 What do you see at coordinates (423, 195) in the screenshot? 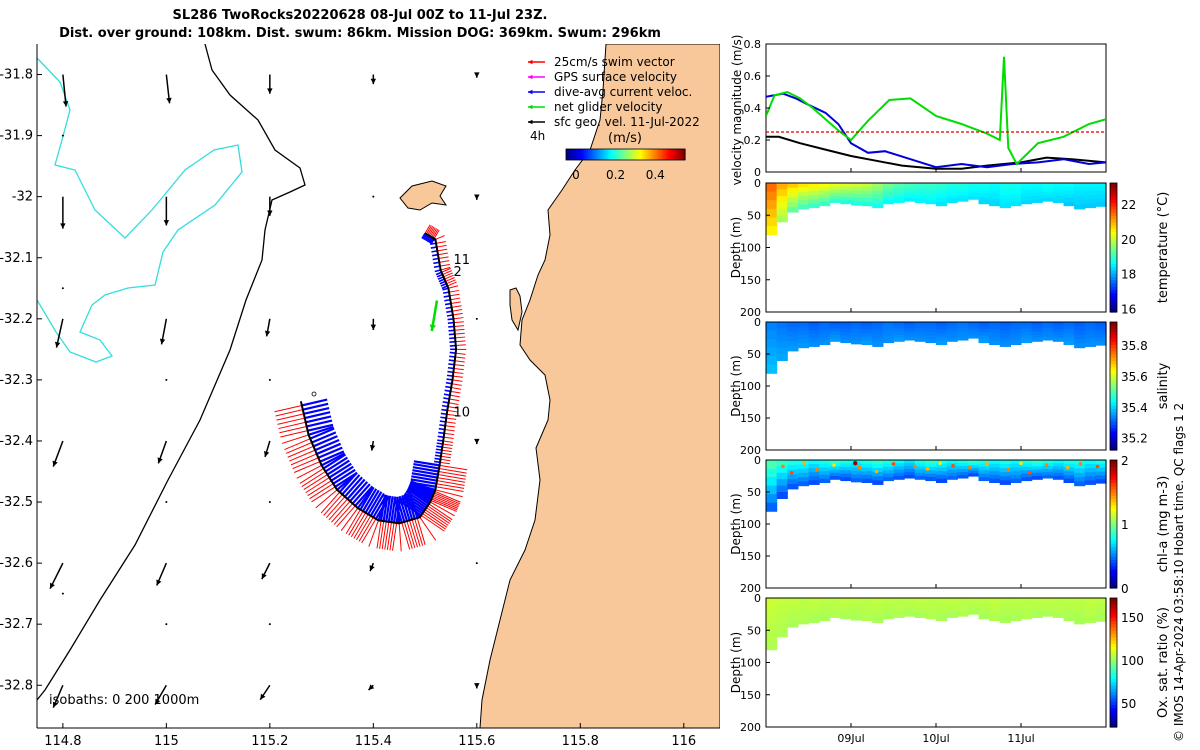
I see `island` at bounding box center [423, 195].